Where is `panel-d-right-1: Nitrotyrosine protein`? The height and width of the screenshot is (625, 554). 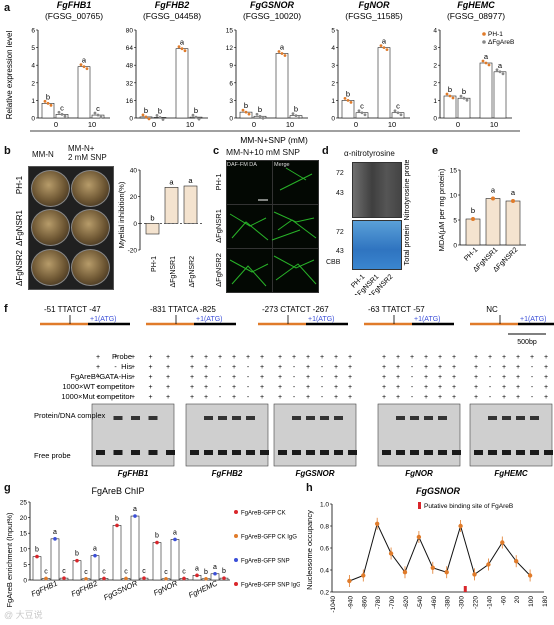
panel-d-right-1: Nitrotyrosine protein is located at coordinates (406, 190).